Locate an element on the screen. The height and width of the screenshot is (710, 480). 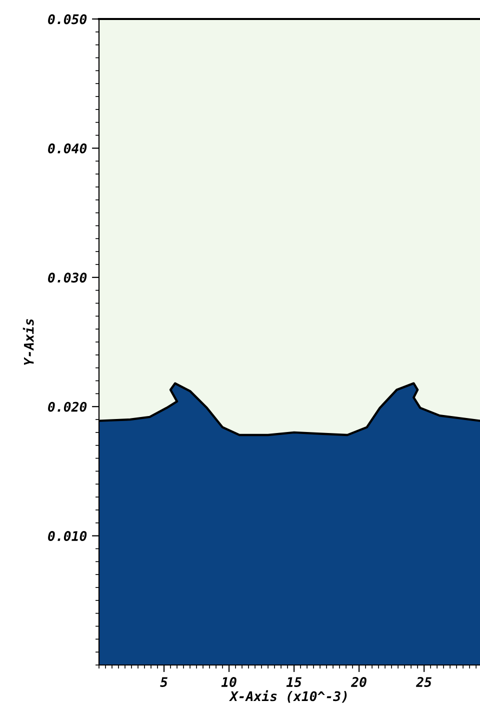
y-axis-title: Y-Axis is located at coordinates (28, 342).